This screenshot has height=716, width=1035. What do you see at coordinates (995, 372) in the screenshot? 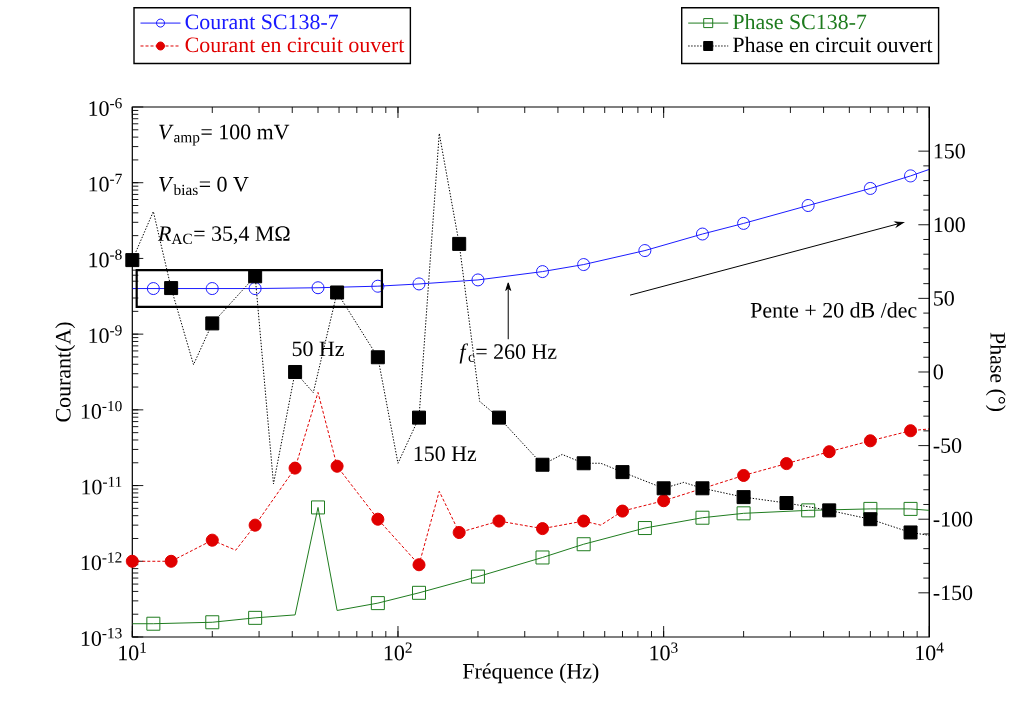
I see `y2-axis-title: Phase (°)` at bounding box center [995, 372].